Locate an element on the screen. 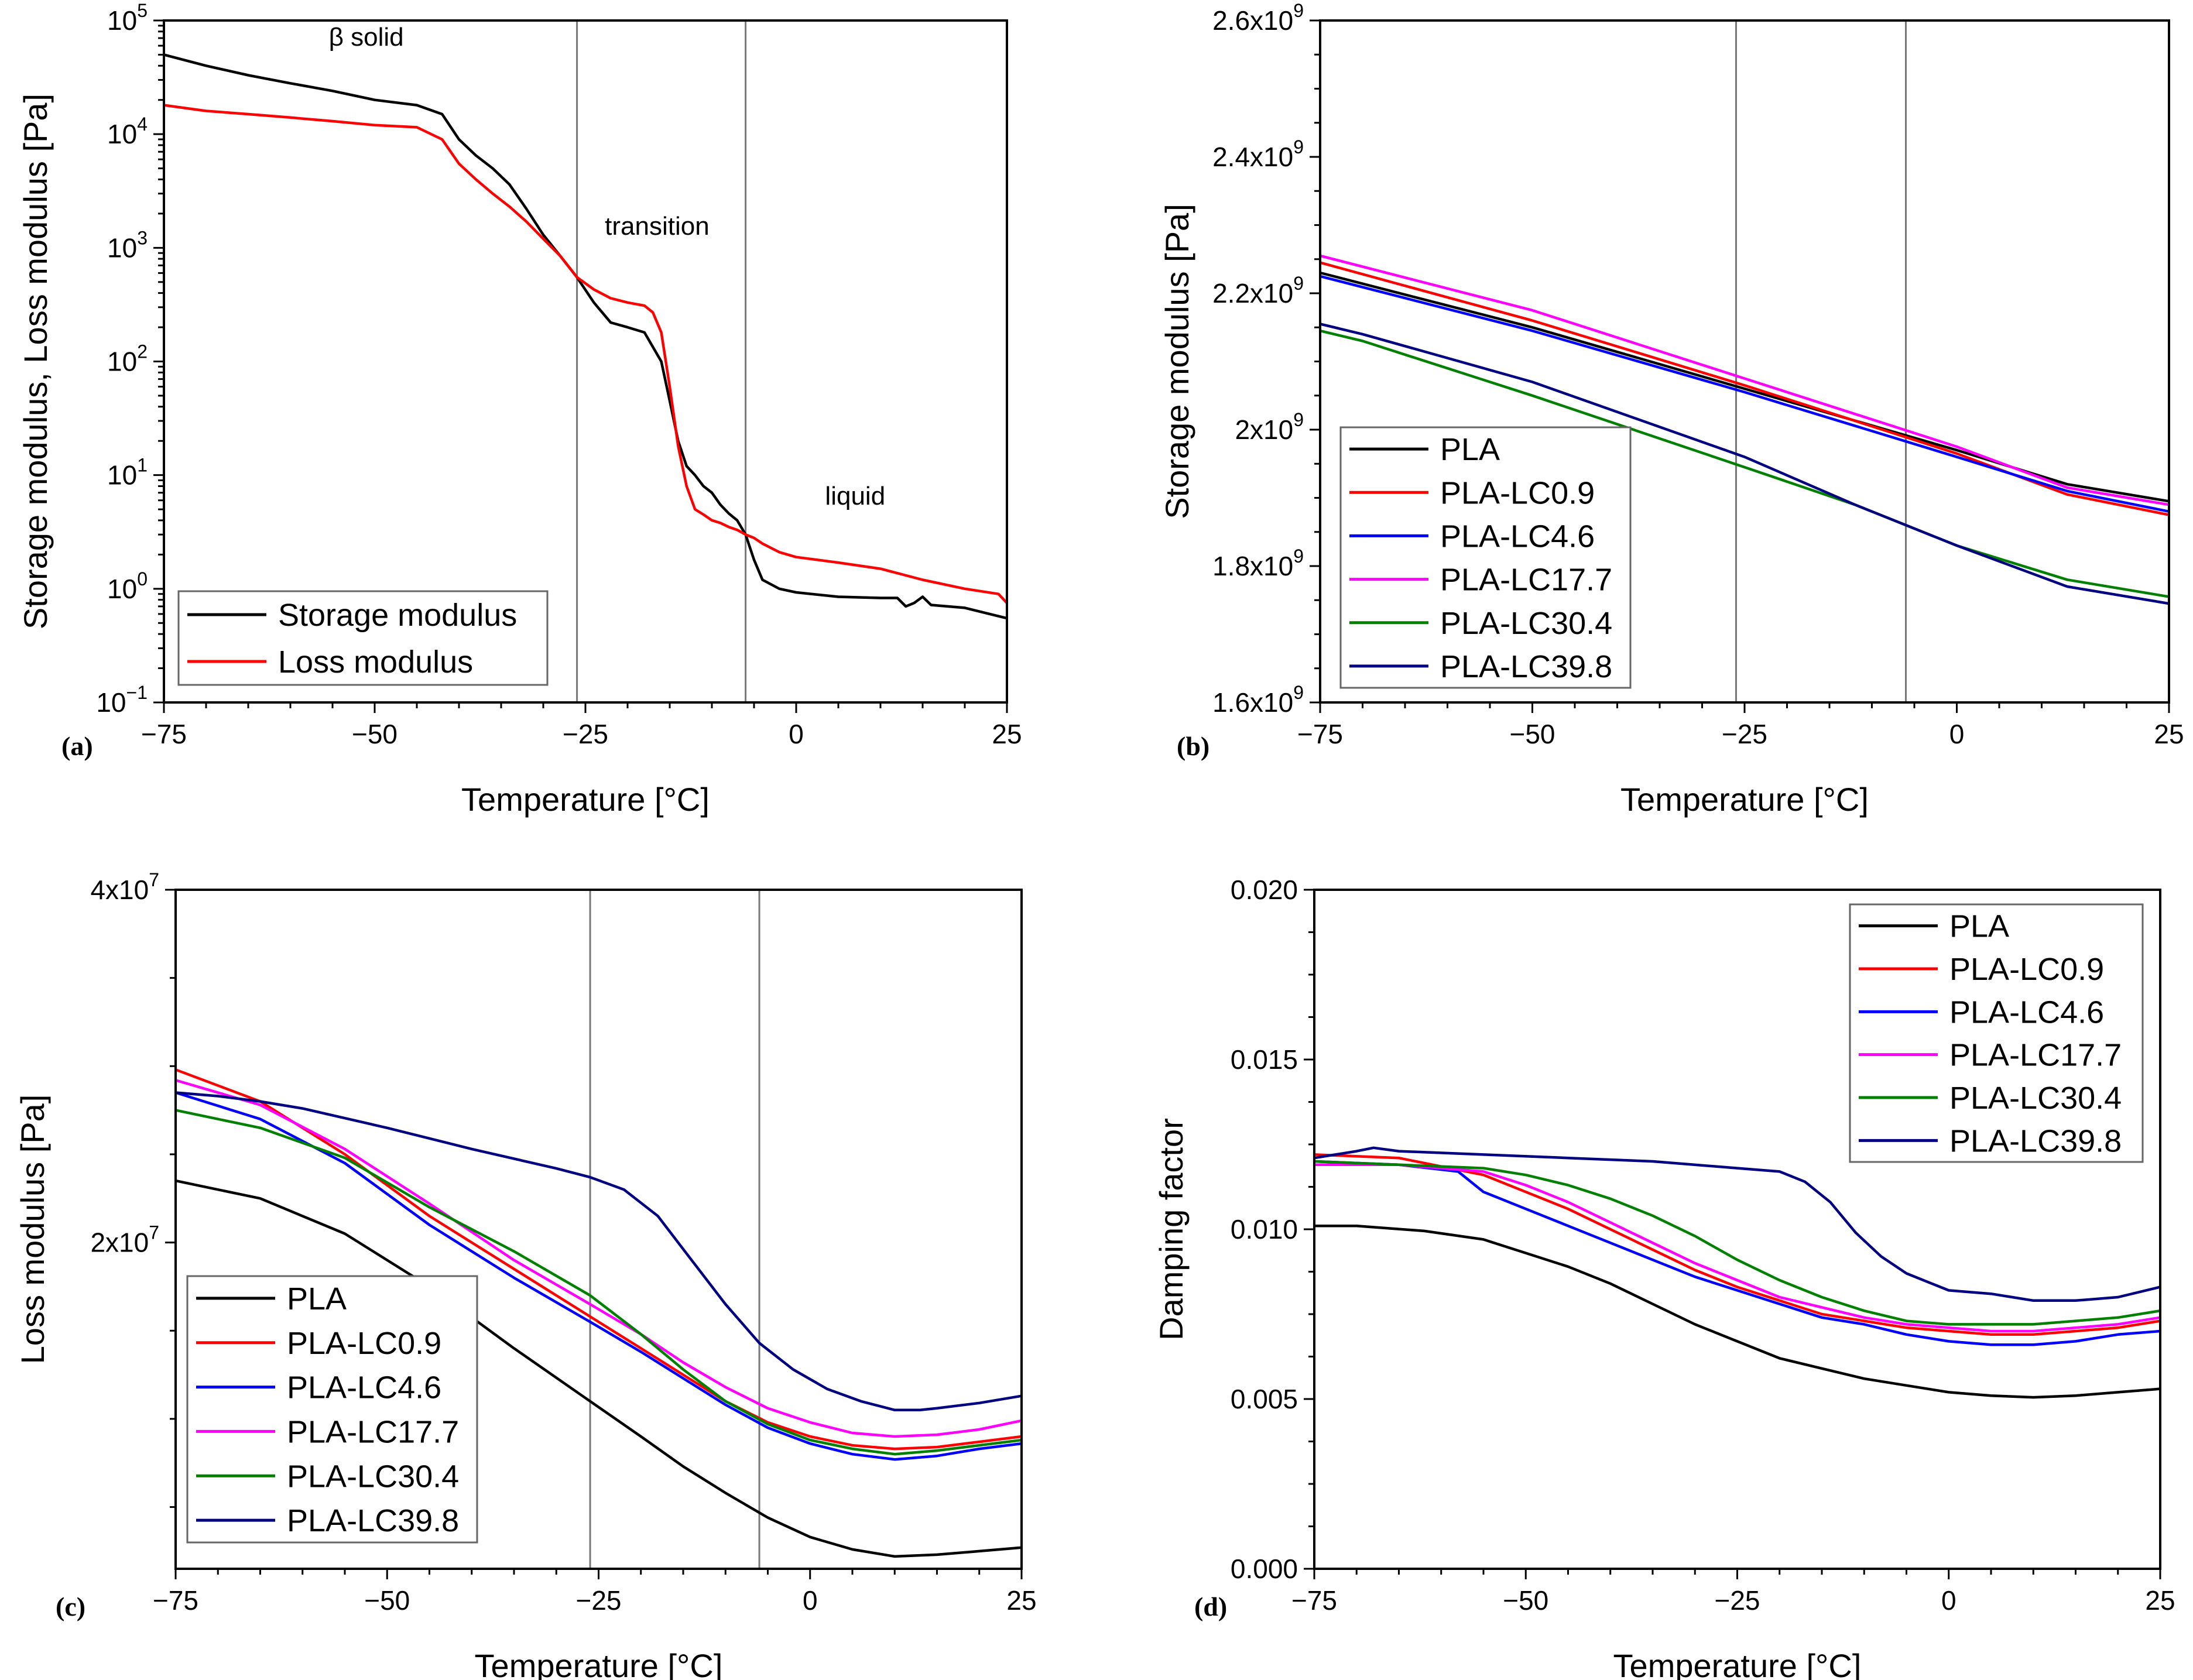  y-tick-label: 2x10⁷ is located at coordinates (124, 1240).